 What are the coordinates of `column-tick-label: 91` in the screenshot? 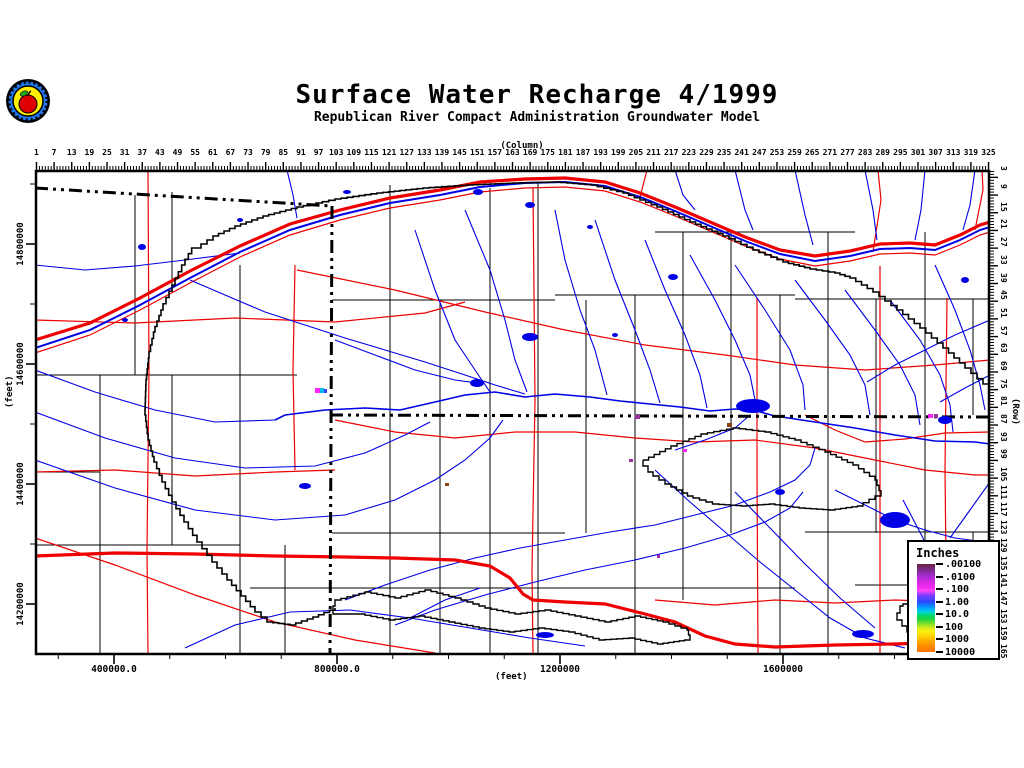 It's located at (301, 152).